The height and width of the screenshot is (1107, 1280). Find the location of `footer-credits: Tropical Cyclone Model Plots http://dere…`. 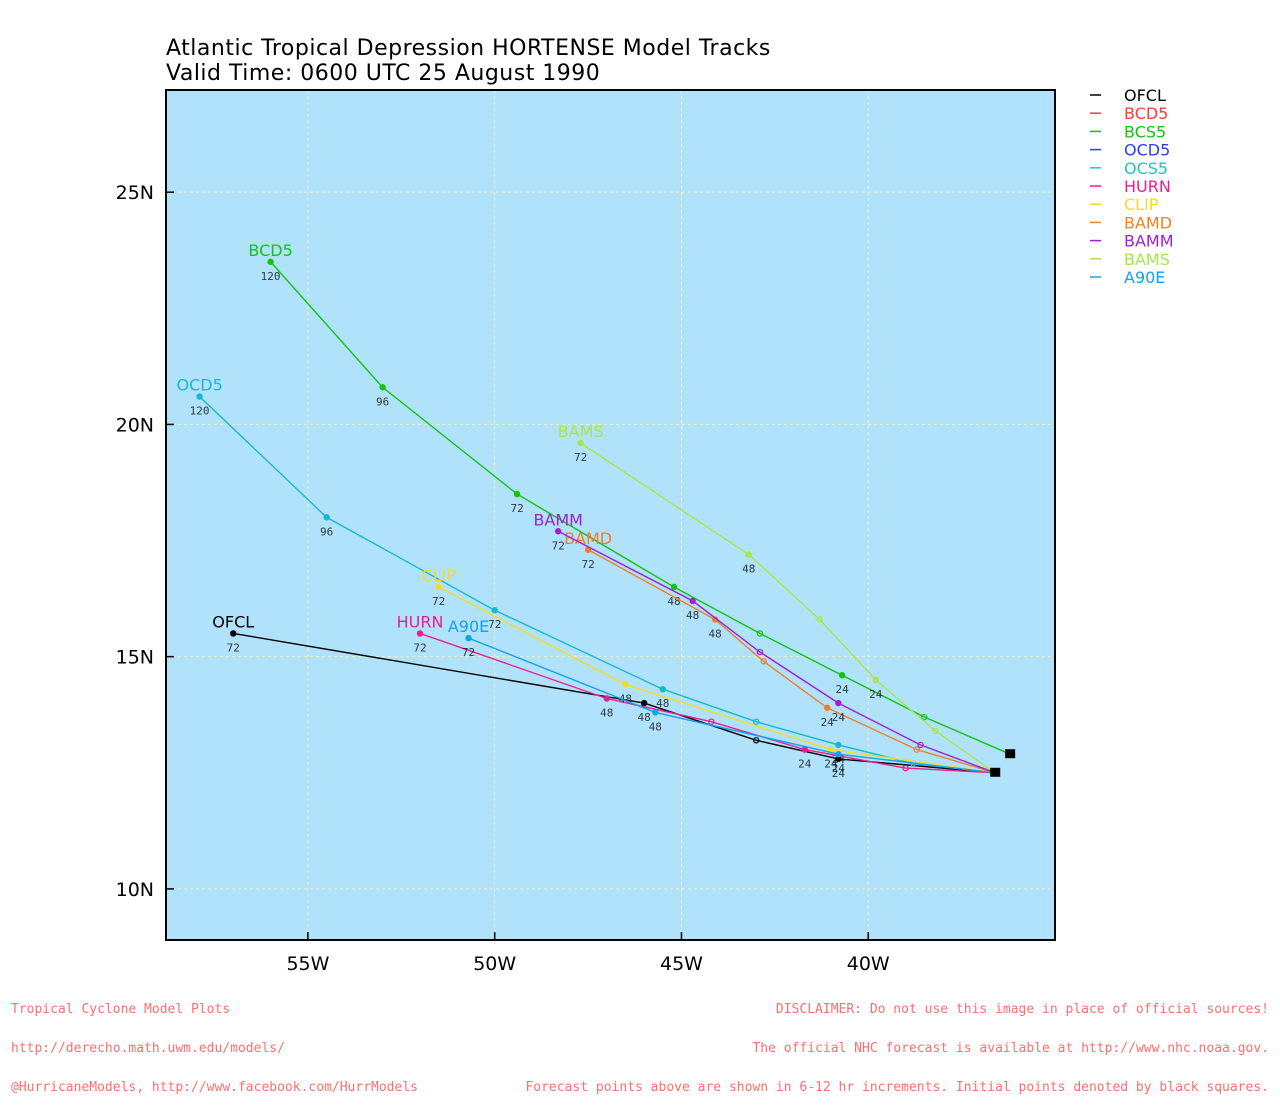

footer-credits: Tropical Cyclone Model Plots http://dere… is located at coordinates (214, 1042).